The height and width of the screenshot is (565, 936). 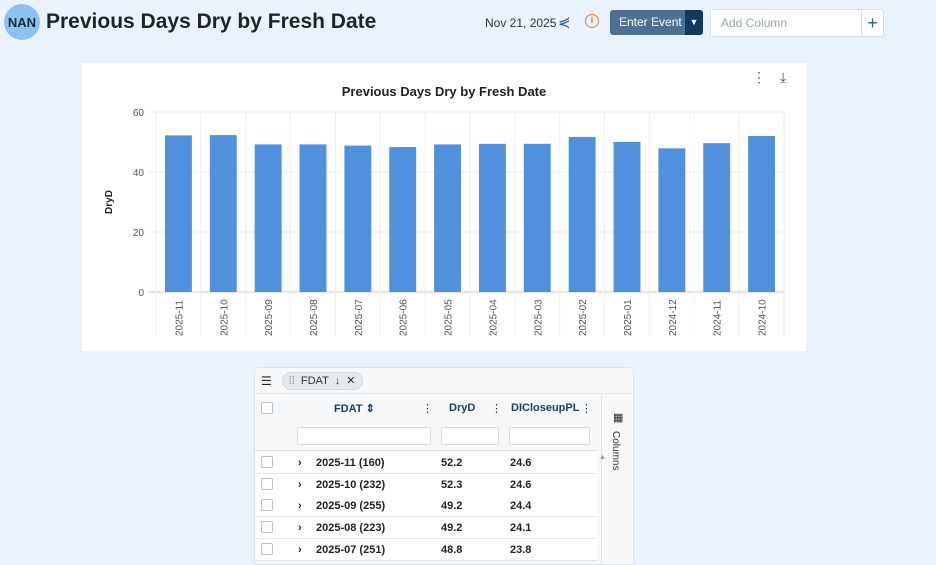 What do you see at coordinates (718, 318) in the screenshot?
I see `x-tick-label: 2024-11` at bounding box center [718, 318].